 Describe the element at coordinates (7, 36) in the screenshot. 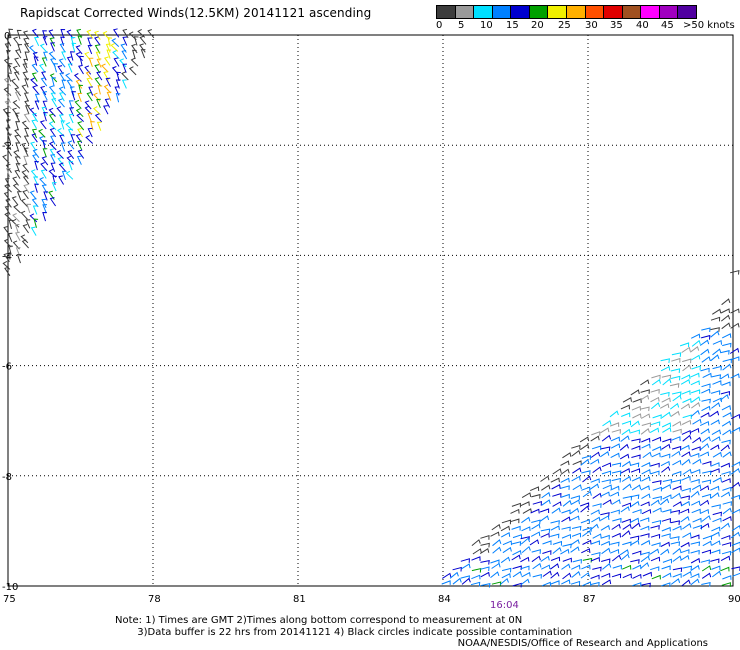

I see `latitude-tick-label: 0` at that location.